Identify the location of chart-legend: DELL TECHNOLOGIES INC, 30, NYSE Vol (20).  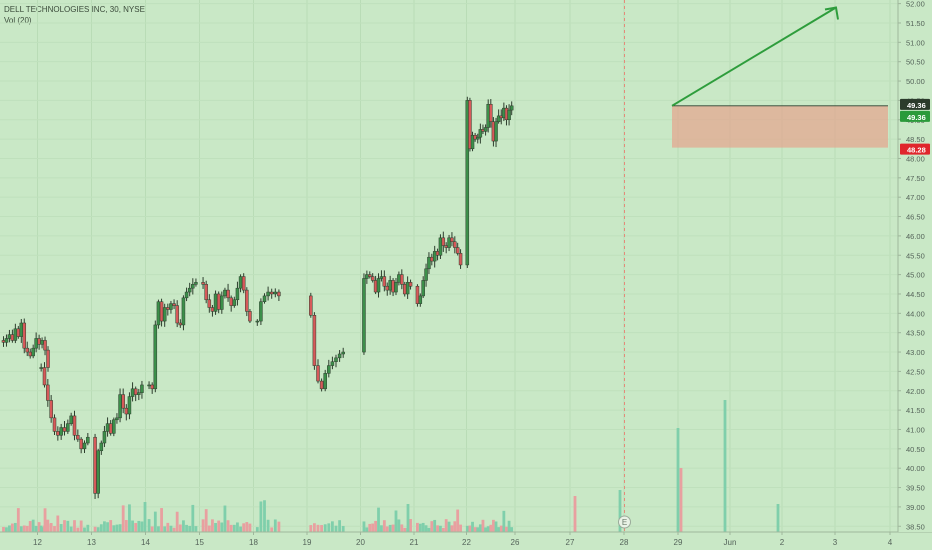
(74, 15).